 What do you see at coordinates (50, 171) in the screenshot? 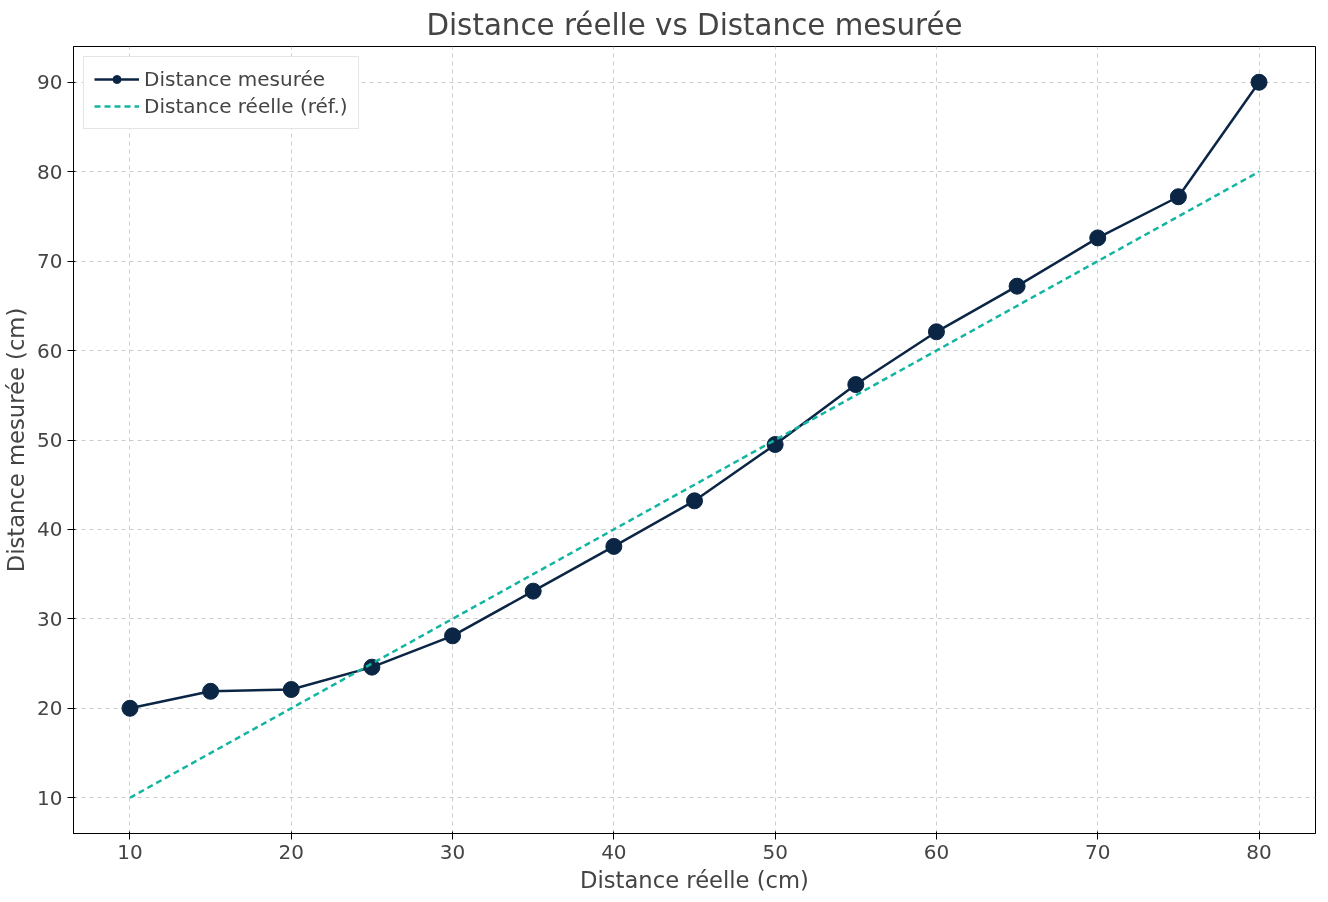
I see `y-tick-label: 80` at bounding box center [50, 171].